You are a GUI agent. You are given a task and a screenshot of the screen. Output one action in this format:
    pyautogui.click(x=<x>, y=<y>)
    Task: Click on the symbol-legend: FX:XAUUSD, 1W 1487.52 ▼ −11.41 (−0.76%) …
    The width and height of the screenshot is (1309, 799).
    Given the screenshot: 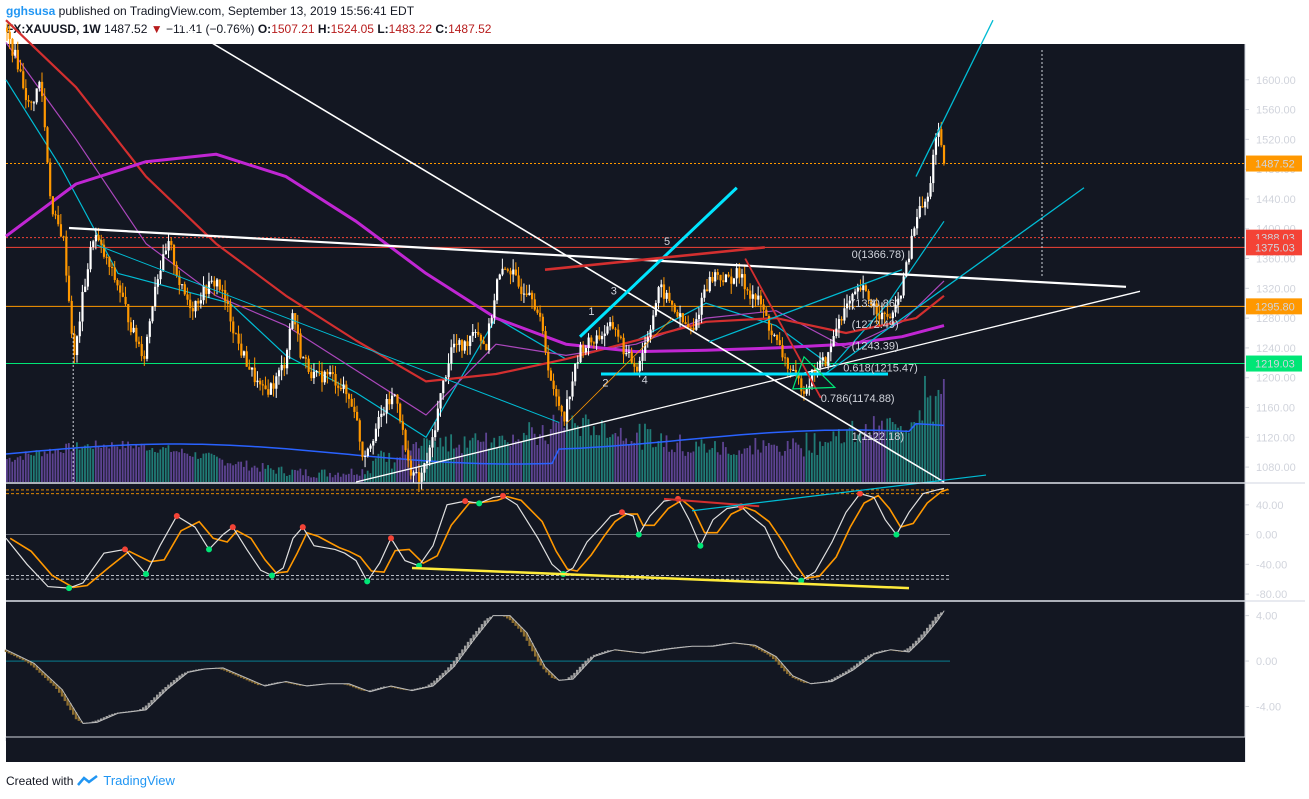 What is the action you would take?
    pyautogui.click(x=248, y=29)
    